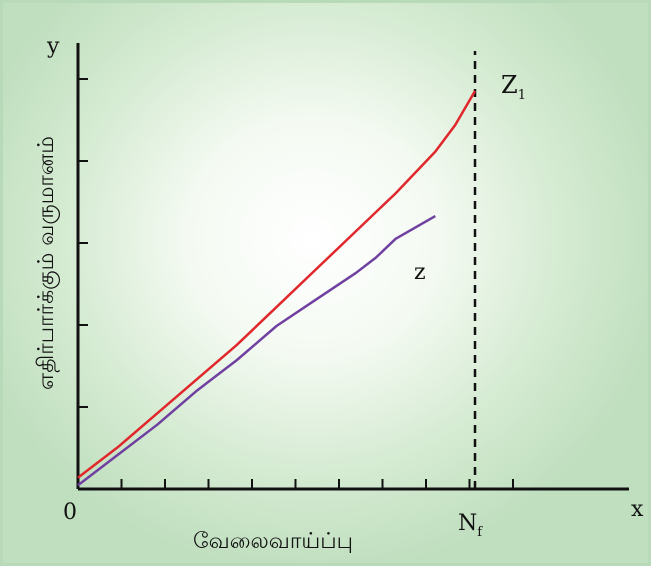 The width and height of the screenshot is (651, 569). What do you see at coordinates (637, 509) in the screenshot?
I see `x-axis-symbol: x` at bounding box center [637, 509].